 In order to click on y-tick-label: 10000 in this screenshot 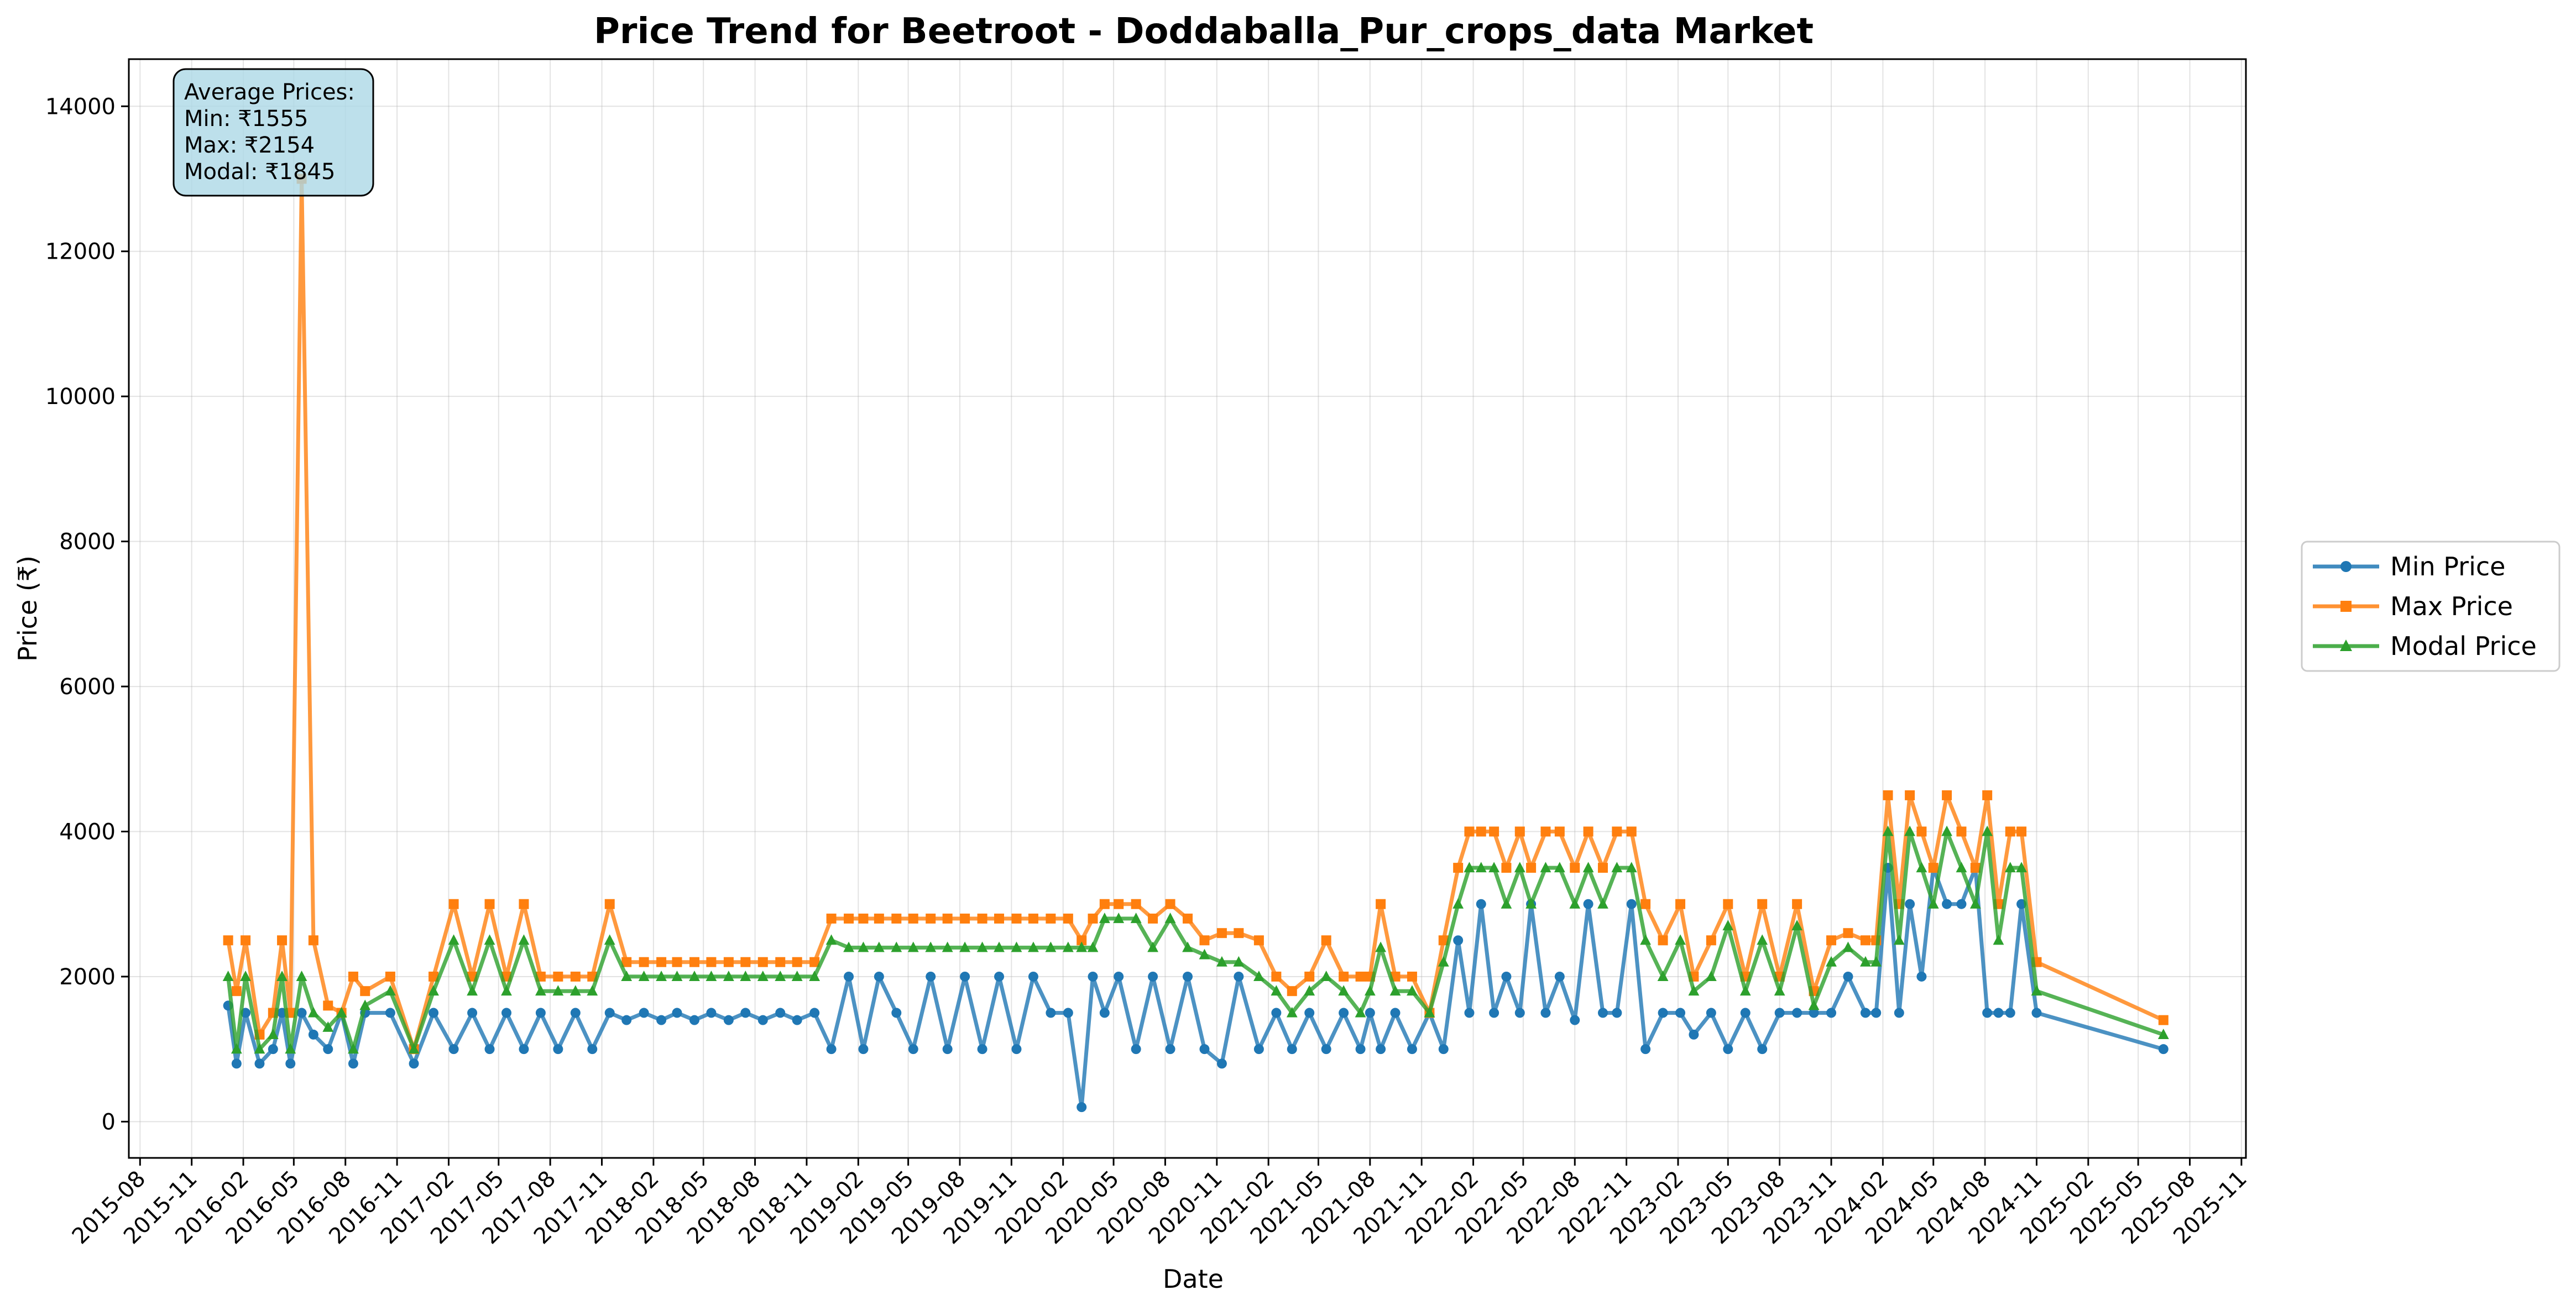, I will do `click(80, 397)`.